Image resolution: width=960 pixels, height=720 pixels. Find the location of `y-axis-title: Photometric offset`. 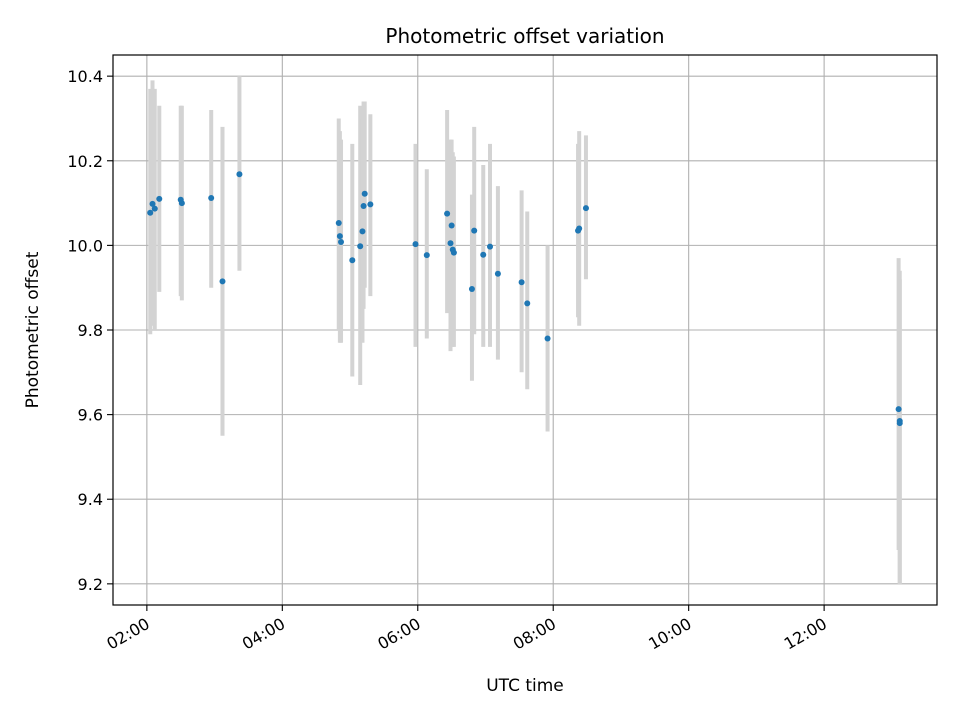

y-axis-title: Photometric offset is located at coordinates (33, 329).